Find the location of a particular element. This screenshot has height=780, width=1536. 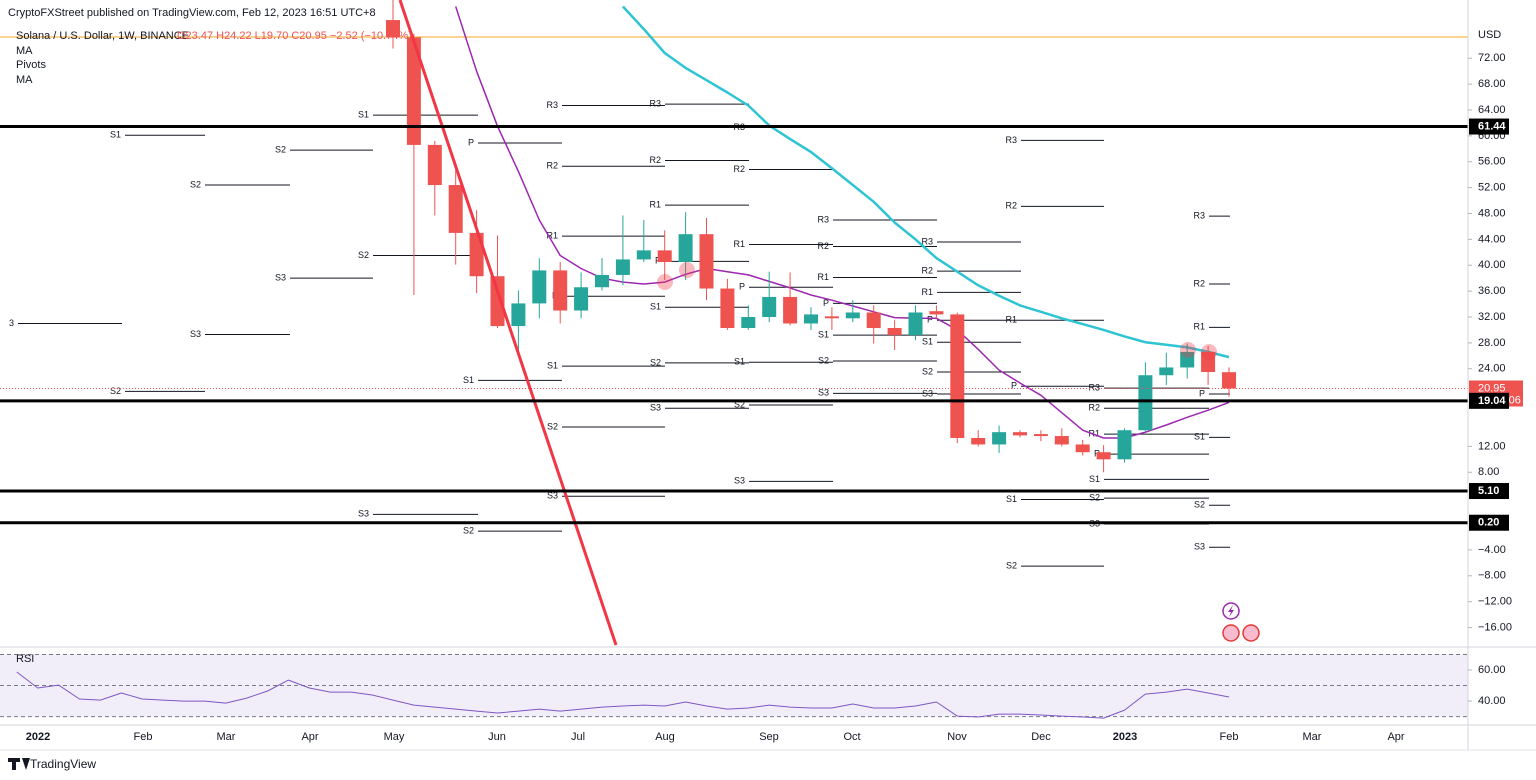

pivot-label: 3 is located at coordinates (11, 323).